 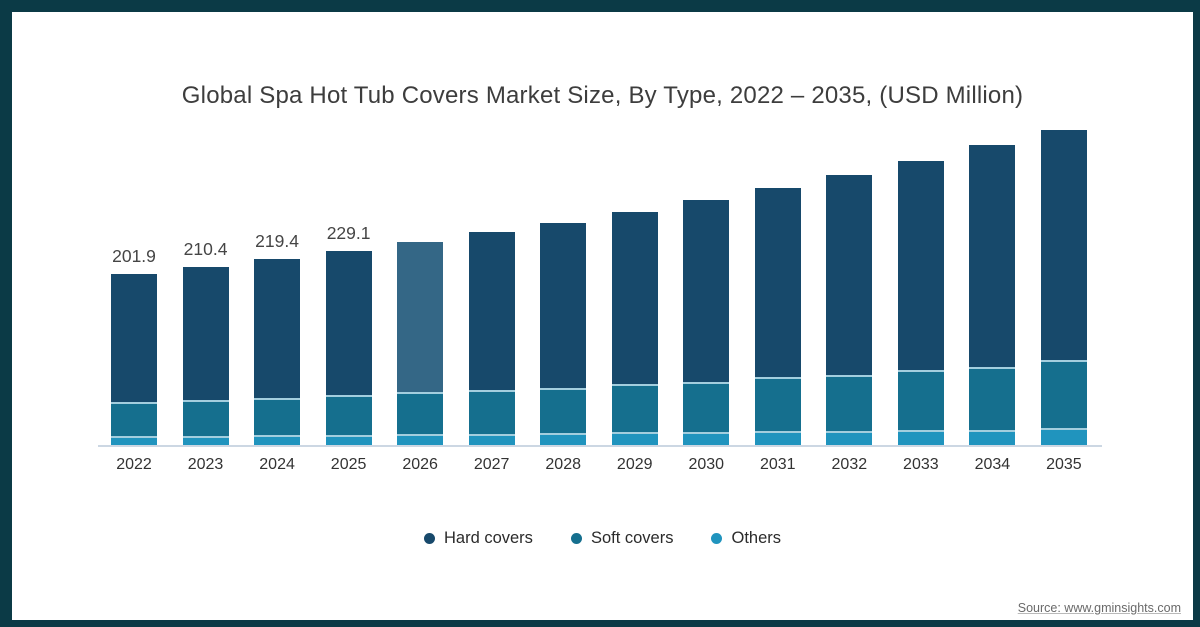 What do you see at coordinates (134, 256) in the screenshot?
I see `bar-value-label: 201.9` at bounding box center [134, 256].